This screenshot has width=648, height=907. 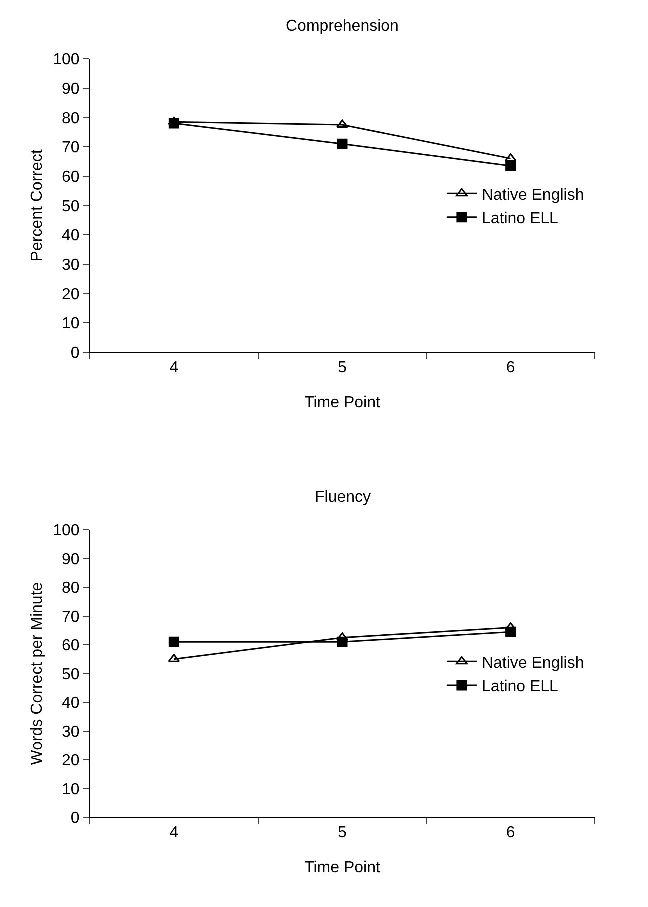 What do you see at coordinates (37, 205) in the screenshot?
I see `y-axis-title: Percent Correct` at bounding box center [37, 205].